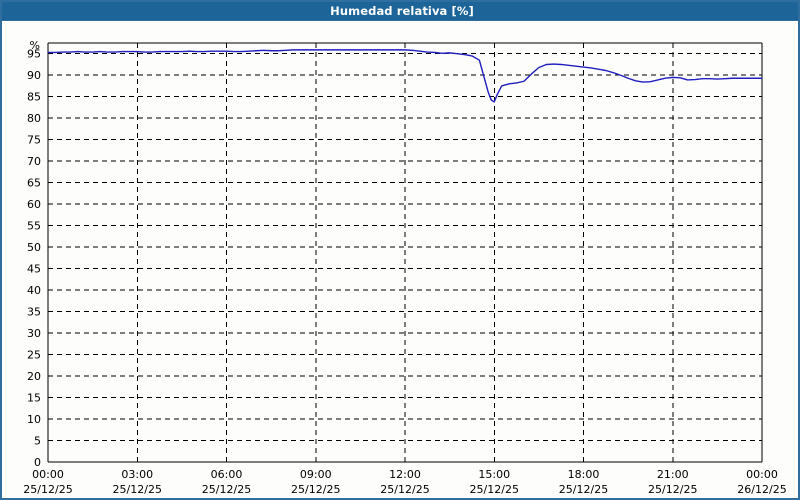 The height and width of the screenshot is (500, 800). What do you see at coordinates (494, 474) in the screenshot?
I see `x-tick-time-label: 15:00` at bounding box center [494, 474].